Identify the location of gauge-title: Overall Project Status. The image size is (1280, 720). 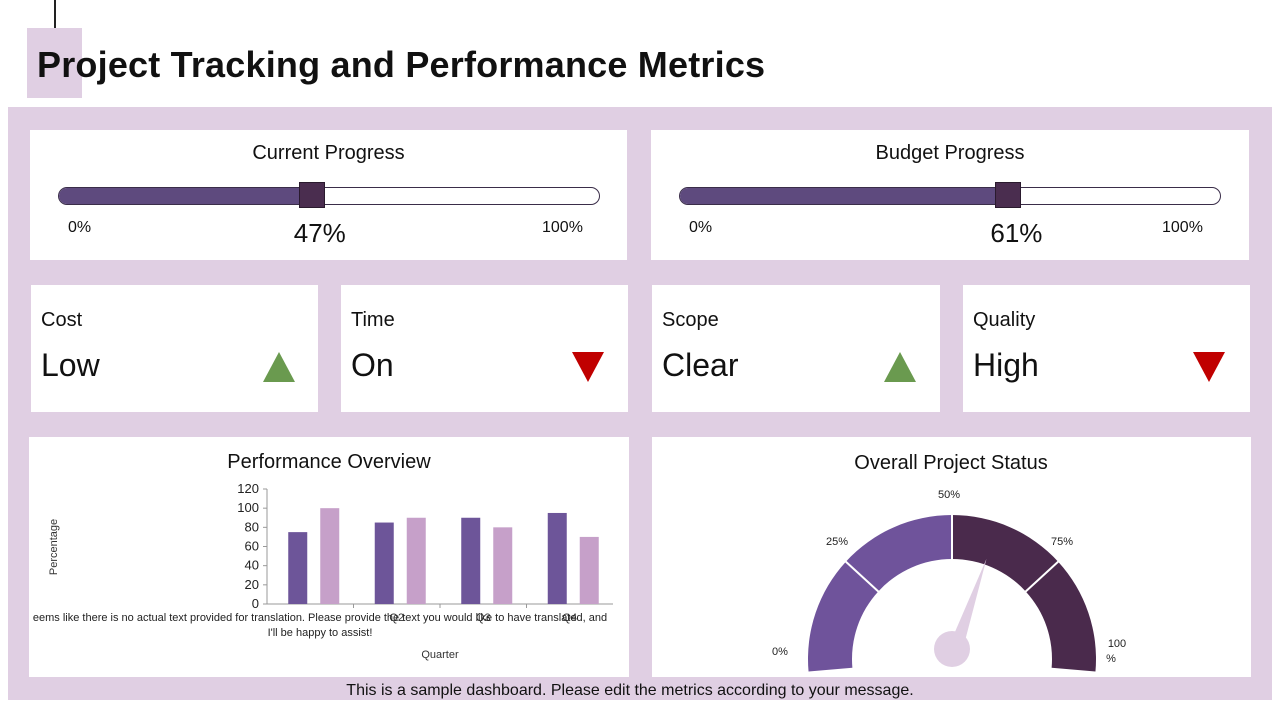
(950, 463).